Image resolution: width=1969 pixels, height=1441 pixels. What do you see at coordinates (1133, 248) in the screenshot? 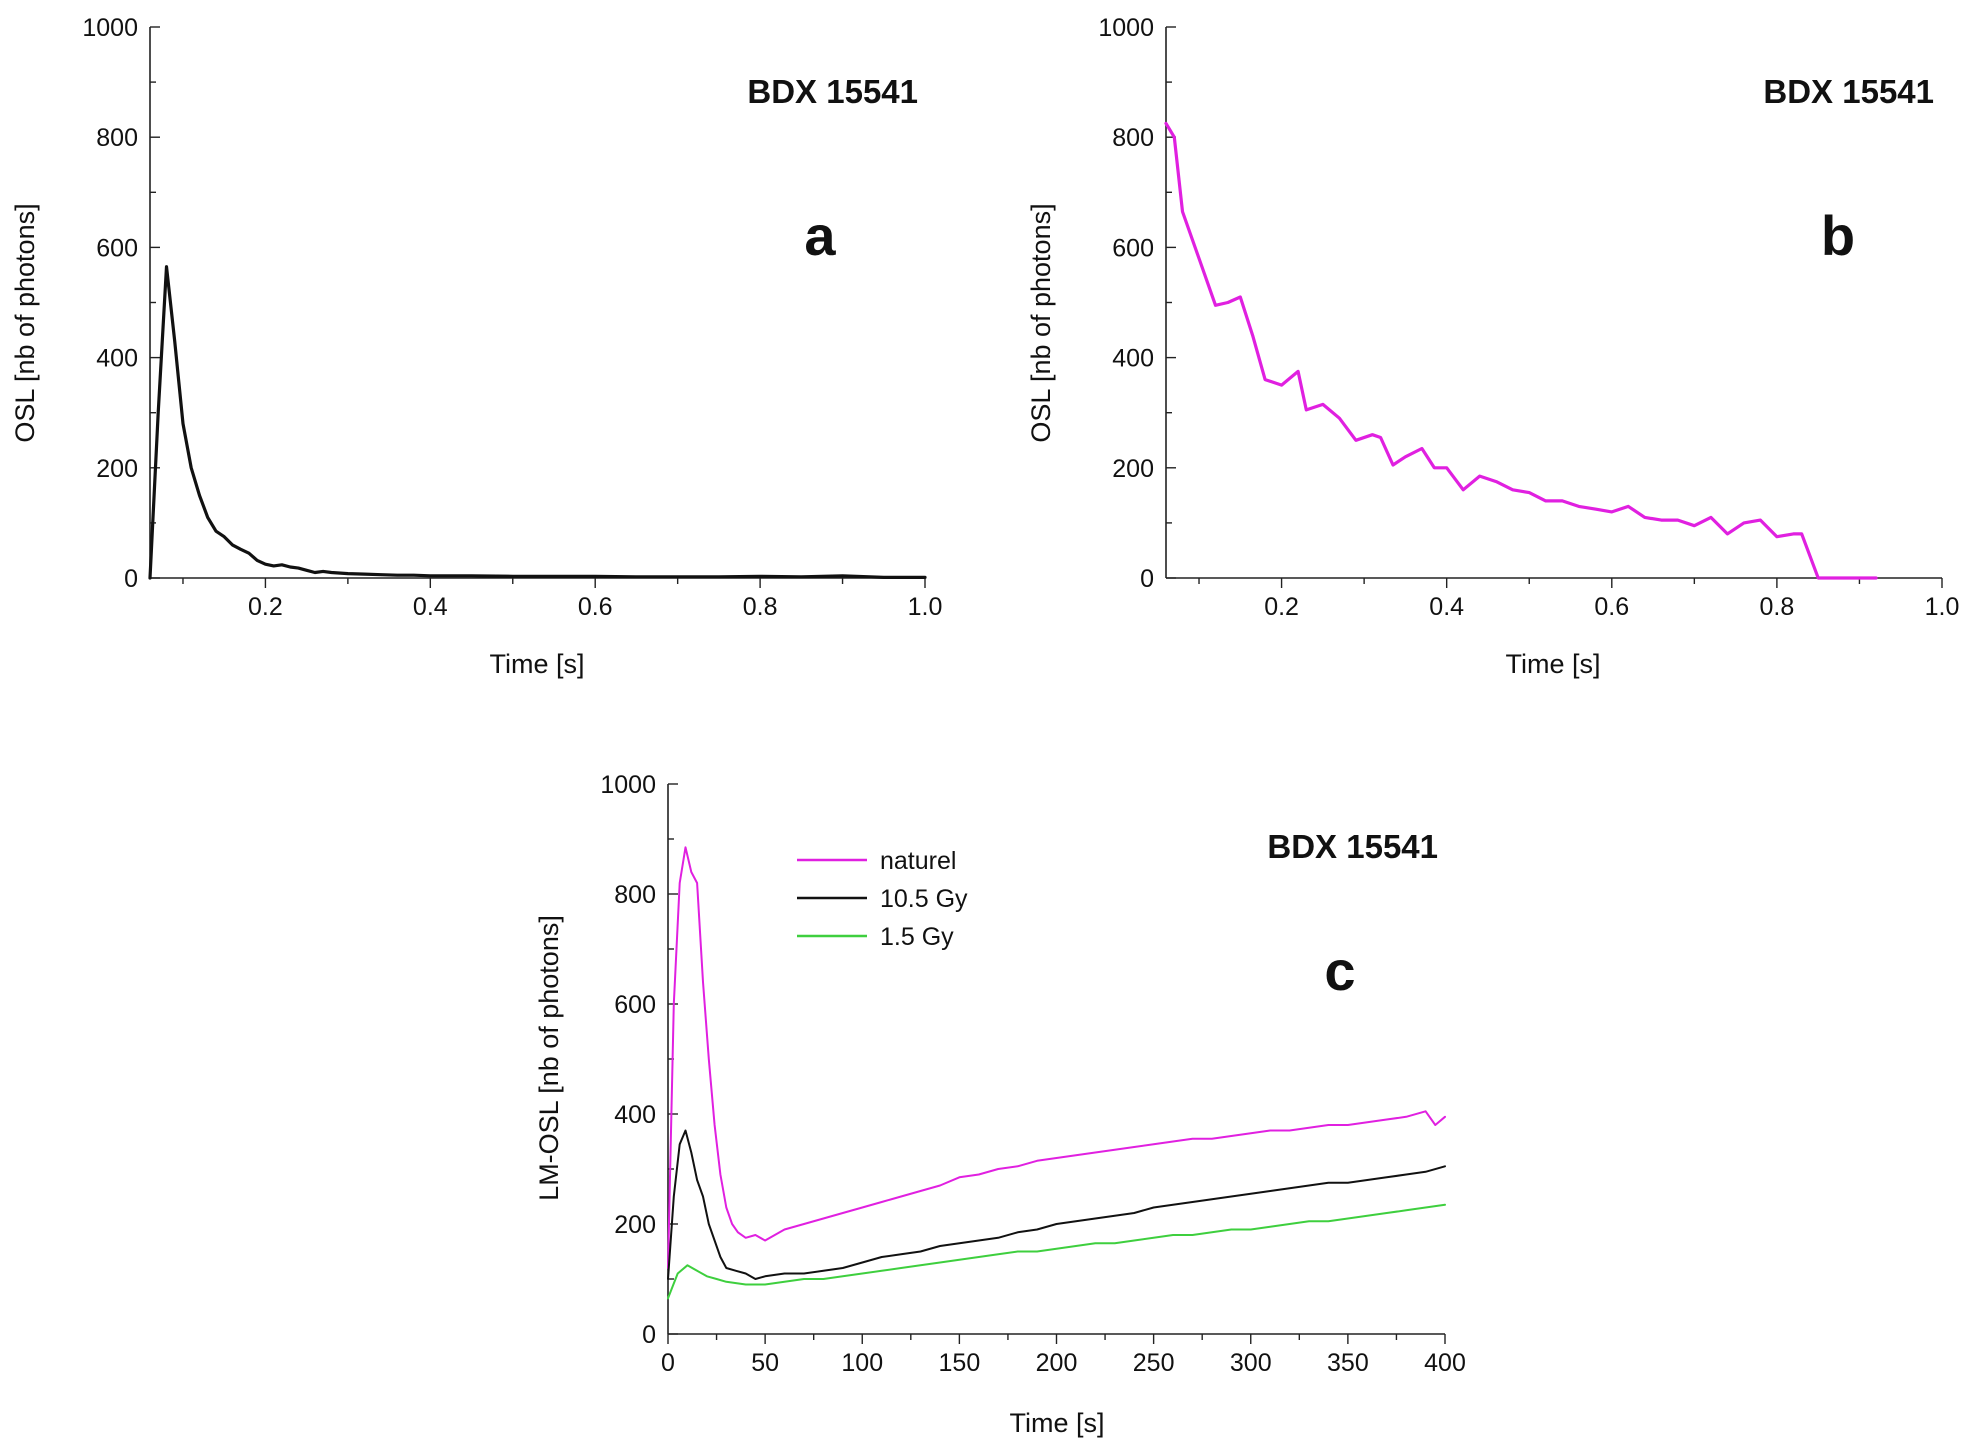
I see `panel-b-y-tick-label: 600` at bounding box center [1133, 248].